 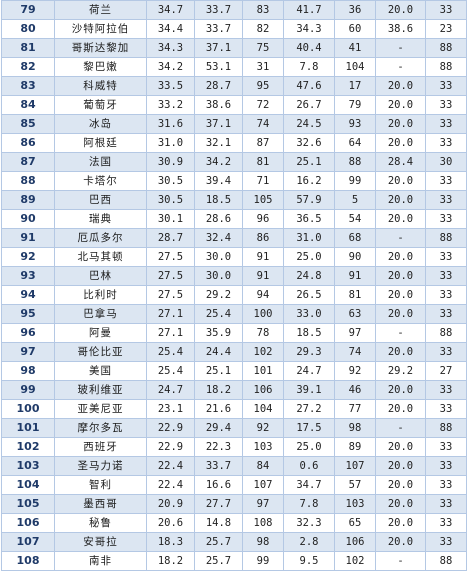 What do you see at coordinates (355, 257) in the screenshot?
I see `rank-cell: 90` at bounding box center [355, 257].